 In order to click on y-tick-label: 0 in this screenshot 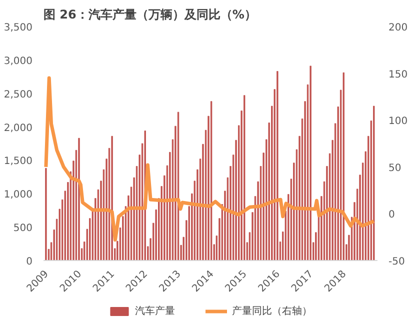, I will do `click(29, 262)`.